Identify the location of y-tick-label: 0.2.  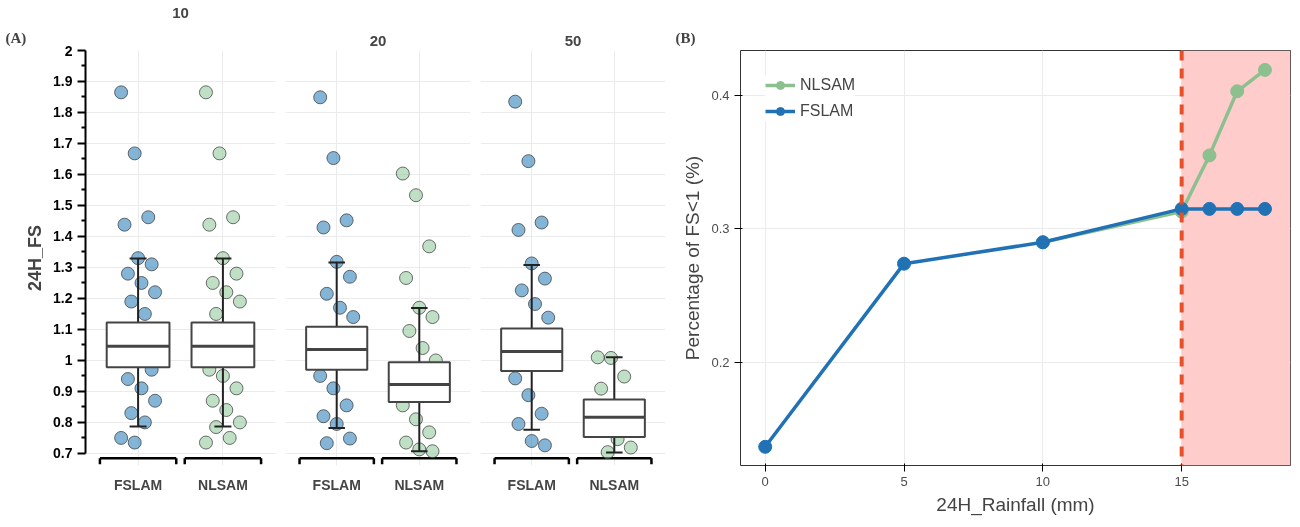
(720, 363).